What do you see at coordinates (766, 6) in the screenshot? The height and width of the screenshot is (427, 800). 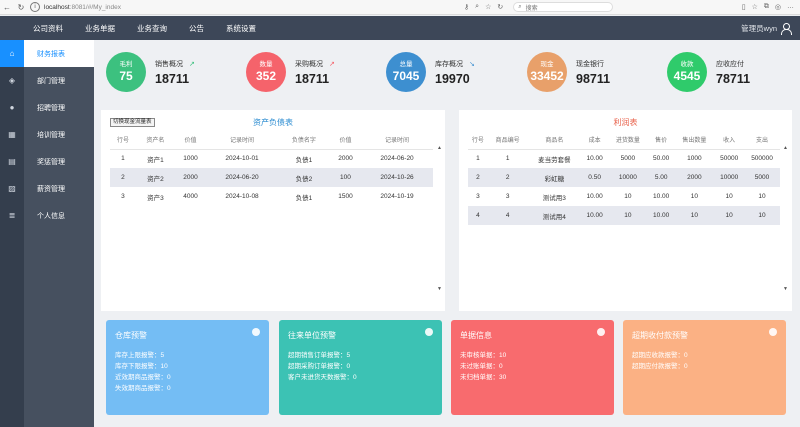 I see `collections-icon: ⧉` at bounding box center [766, 6].